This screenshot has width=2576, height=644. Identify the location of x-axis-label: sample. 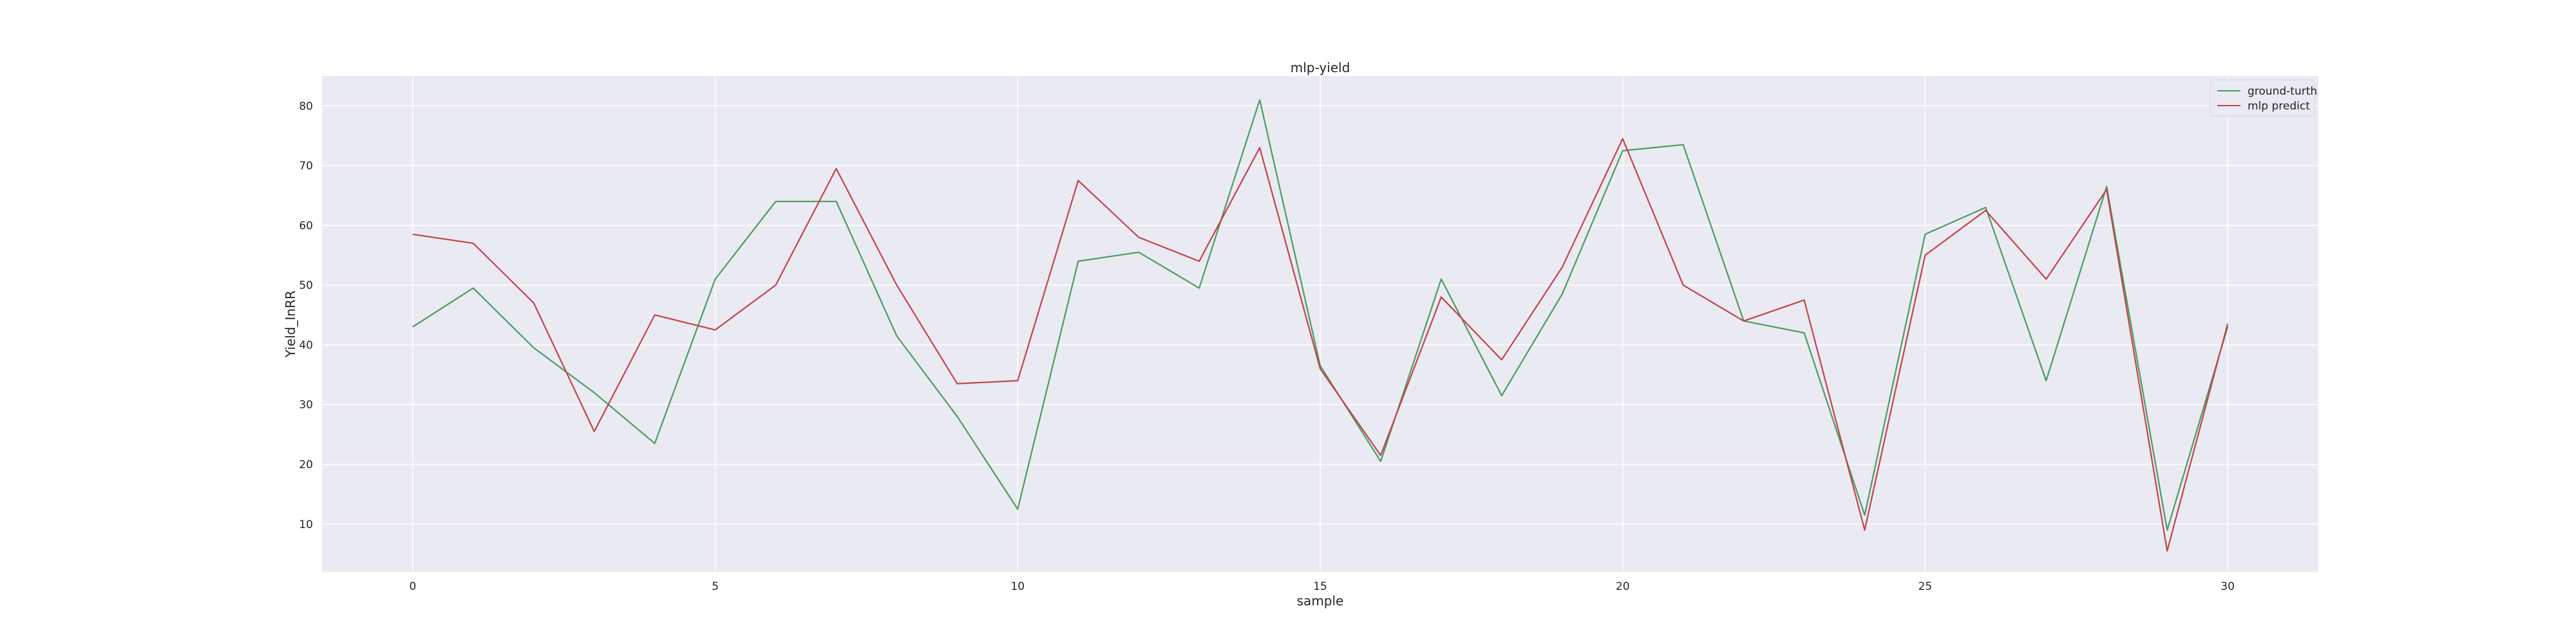
(1320, 601).